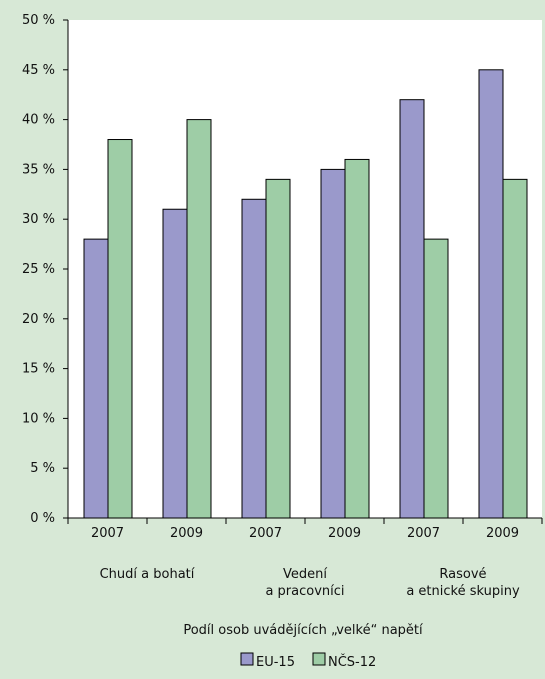  Describe the element at coordinates (42, 518) in the screenshot. I see `y-tick-label: 0 %` at that location.